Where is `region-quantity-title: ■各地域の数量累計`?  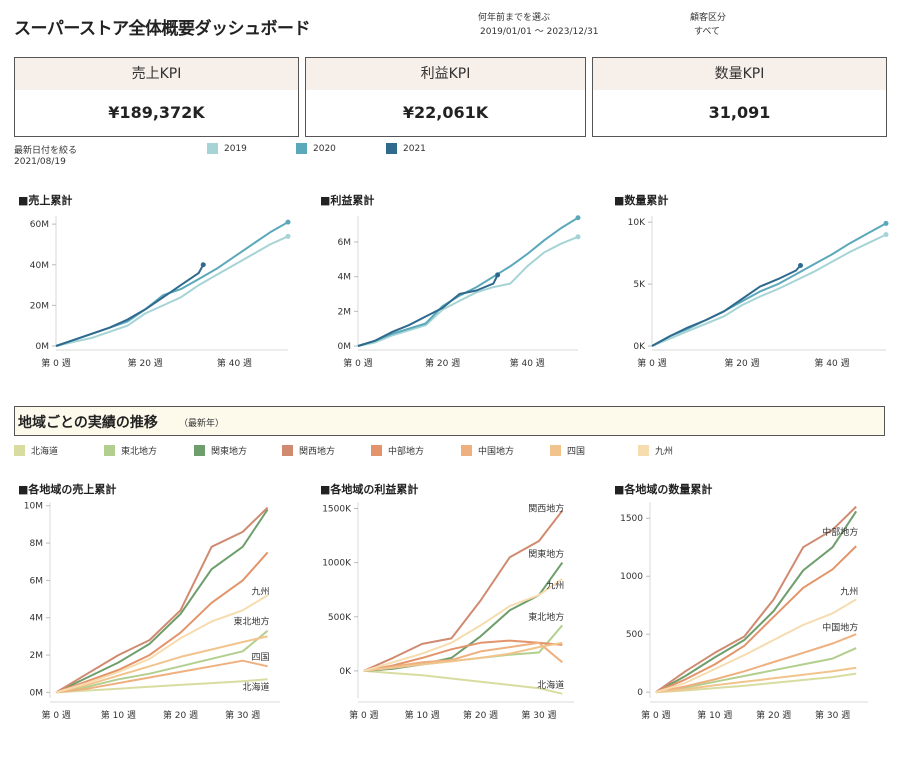 region-quantity-title: ■各地域の数量累計 is located at coordinates (663, 489).